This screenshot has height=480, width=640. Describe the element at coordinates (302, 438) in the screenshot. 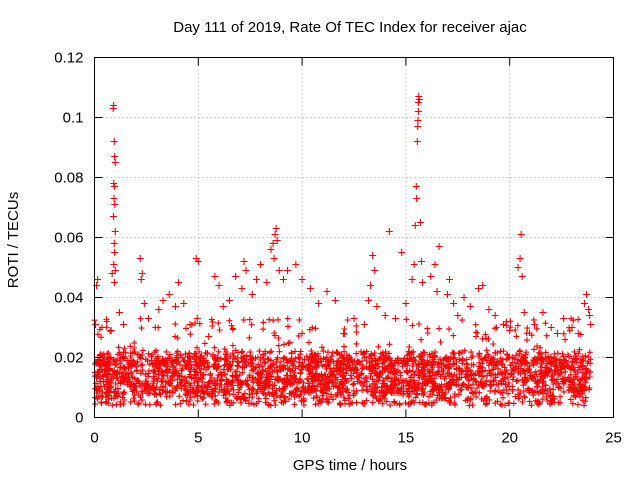

I see `x-tick-label: 10` at that location.